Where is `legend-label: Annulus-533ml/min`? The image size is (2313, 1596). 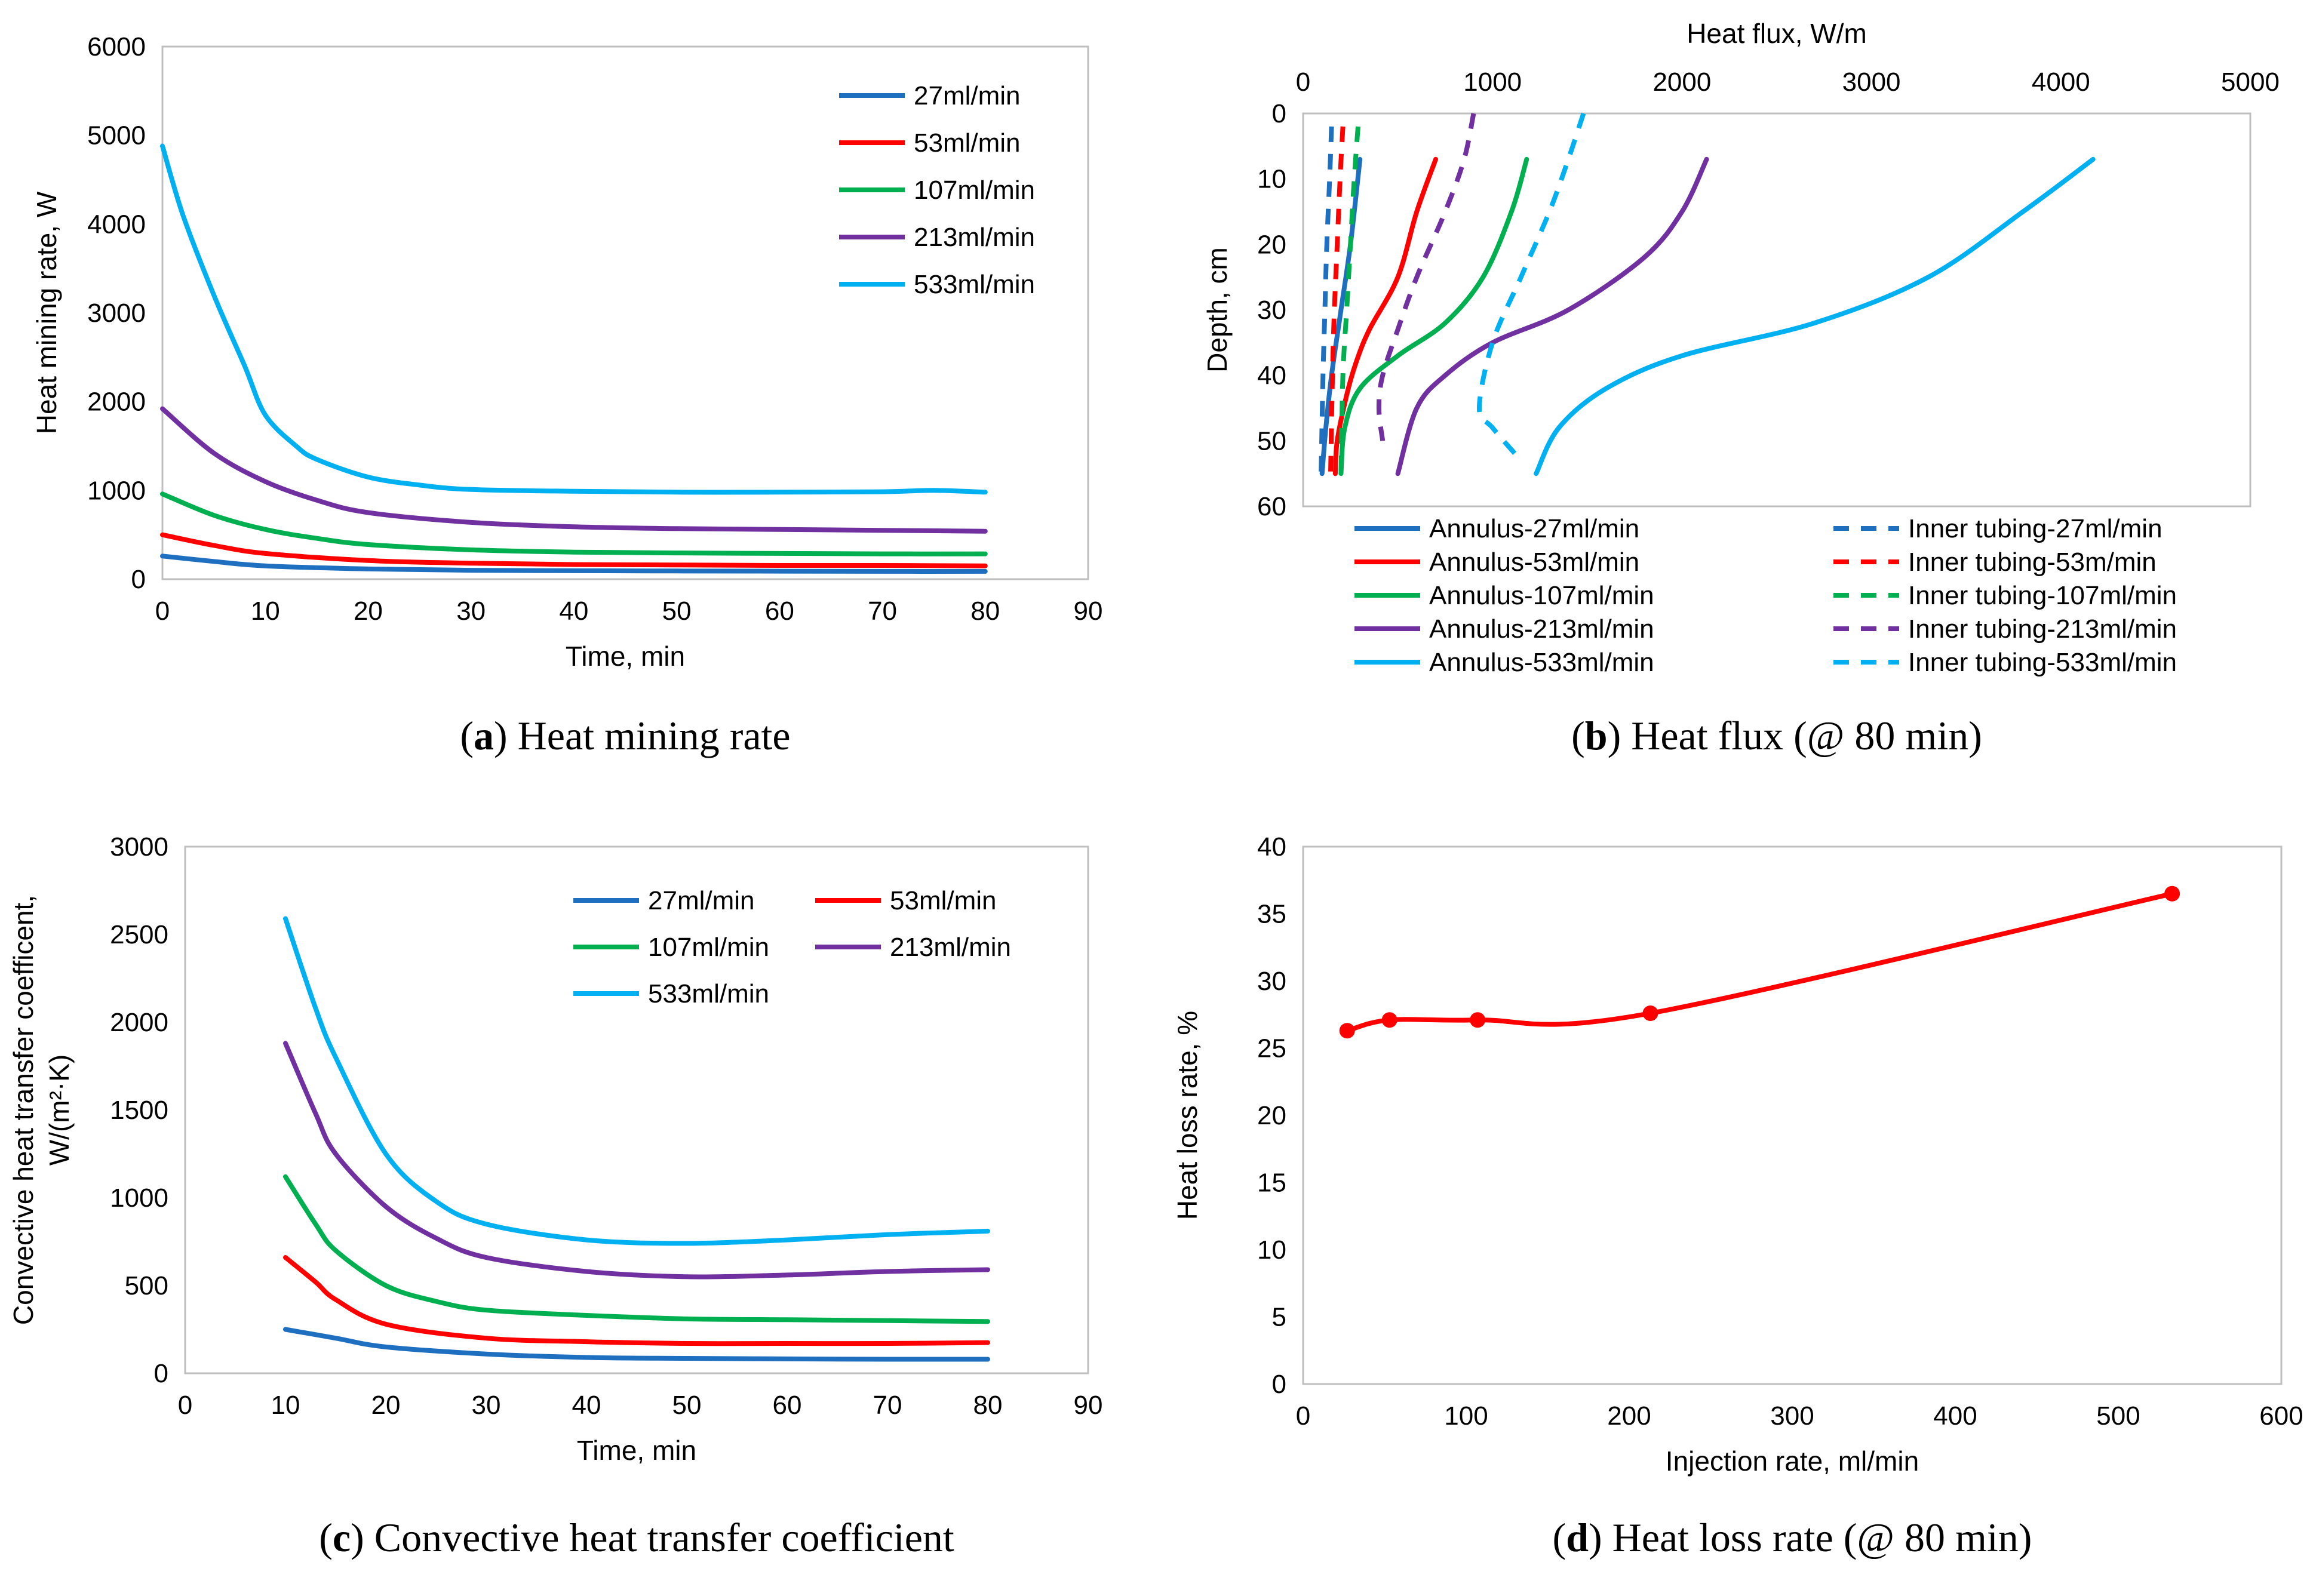
legend-label: Annulus-533ml/min is located at coordinates (1541, 662).